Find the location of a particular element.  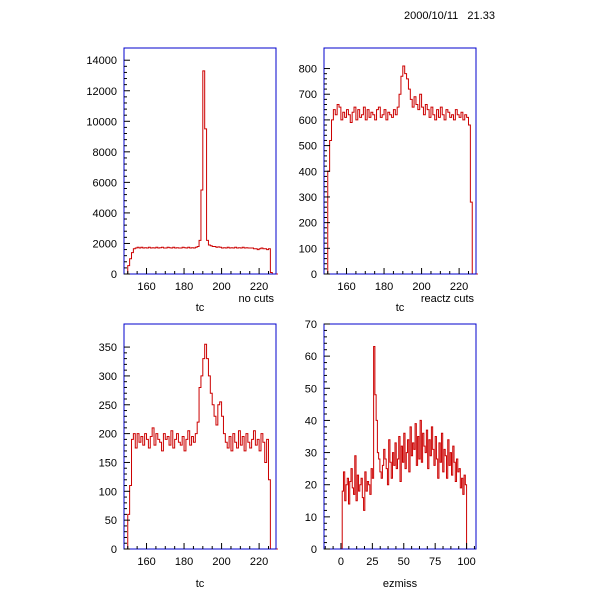

y-tick-label: 400 is located at coordinates (308, 172).